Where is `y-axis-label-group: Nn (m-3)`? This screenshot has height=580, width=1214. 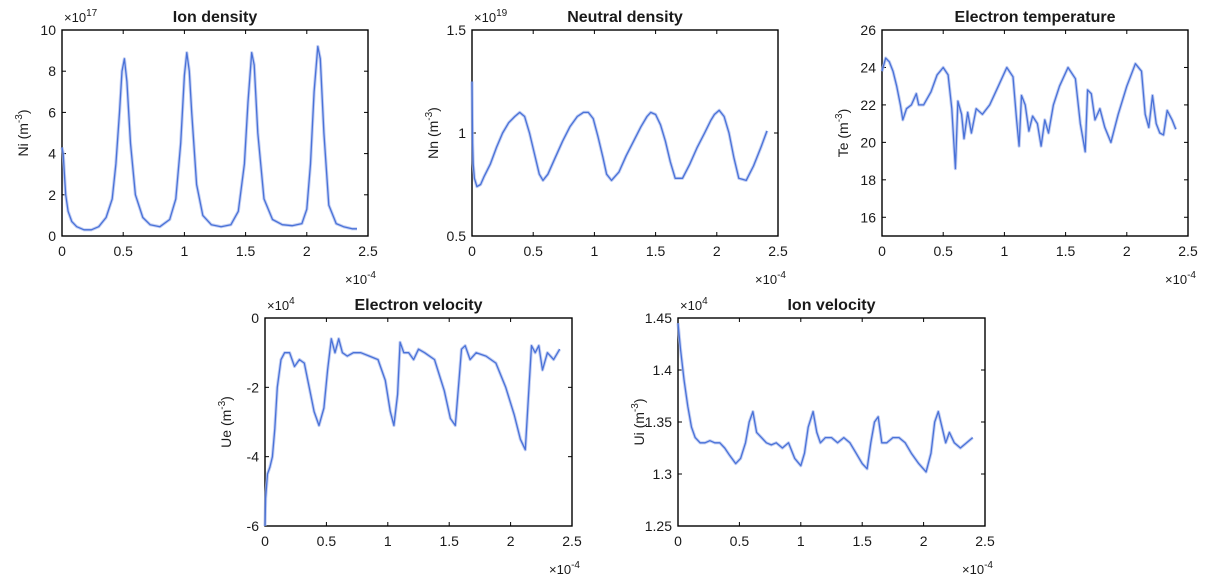
y-axis-label-group: Nn (m-3) is located at coordinates (432, 133).